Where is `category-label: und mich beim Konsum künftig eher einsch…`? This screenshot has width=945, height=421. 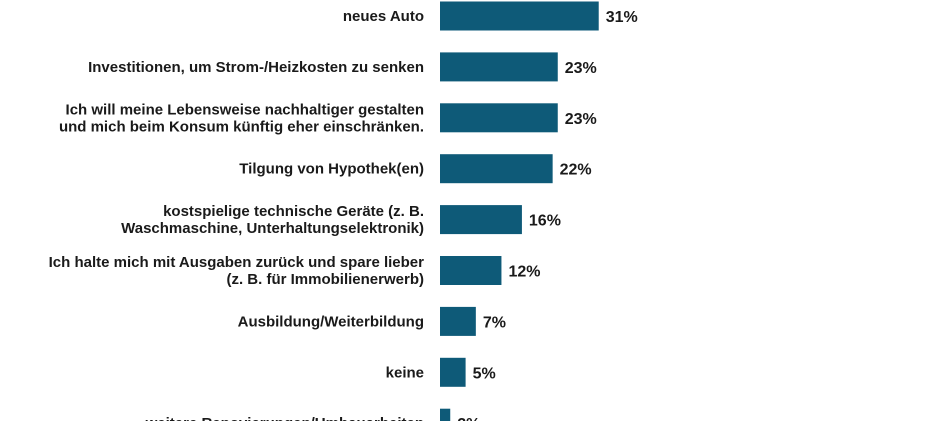 category-label: und mich beim Konsum künftig eher einsch… is located at coordinates (241, 126).